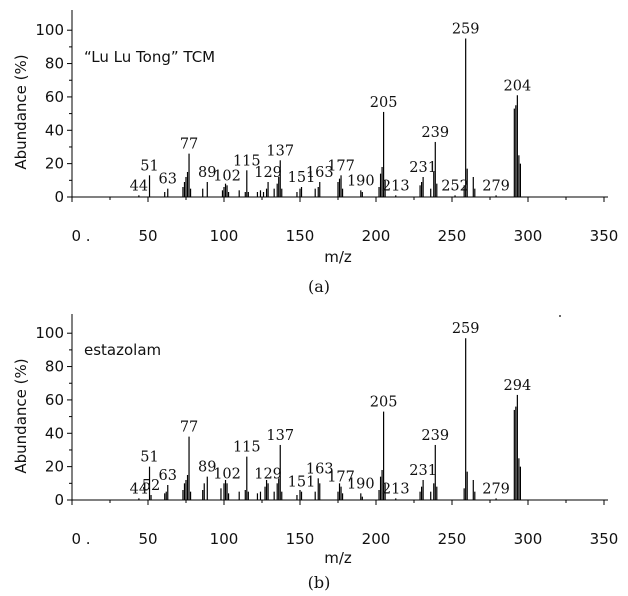 Image resolution: width=628 pixels, height=596 pixels. I want to click on panel-caption-a: (a), so click(319, 286).